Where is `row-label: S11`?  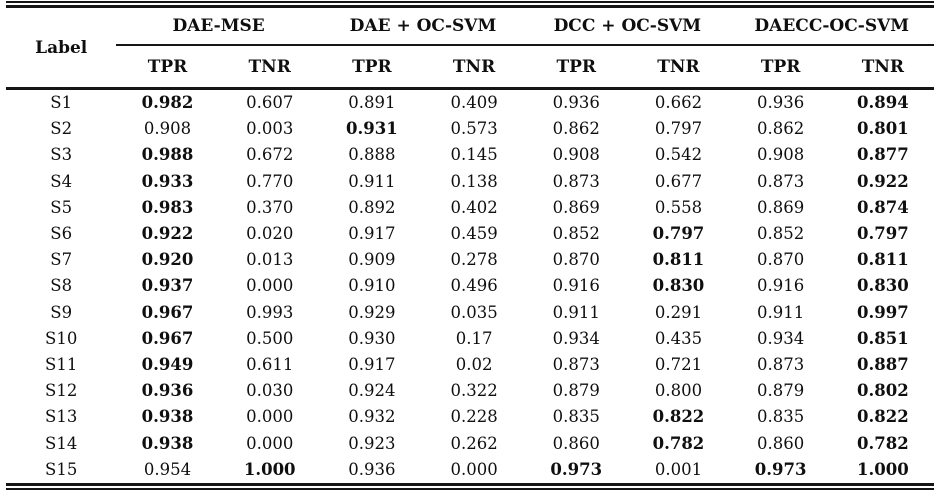 row-label: S11 is located at coordinates (61, 365).